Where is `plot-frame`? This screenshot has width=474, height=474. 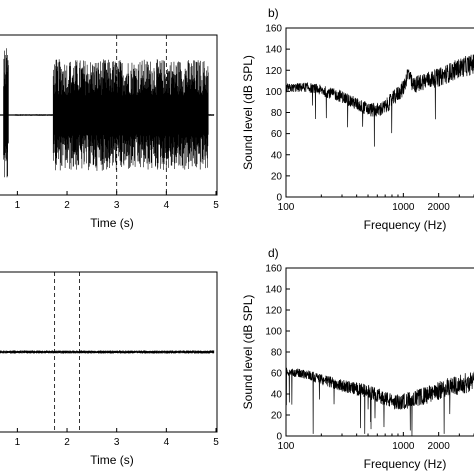
plot-frame is located at coordinates (379, 352).